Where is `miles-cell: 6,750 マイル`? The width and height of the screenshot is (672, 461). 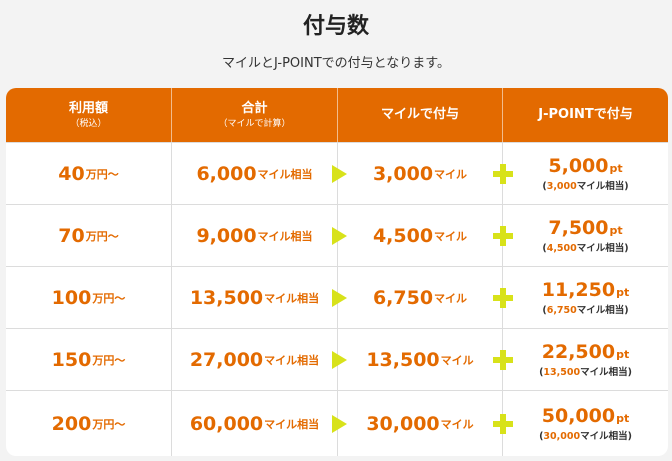 miles-cell: 6,750 マイル is located at coordinates (420, 297).